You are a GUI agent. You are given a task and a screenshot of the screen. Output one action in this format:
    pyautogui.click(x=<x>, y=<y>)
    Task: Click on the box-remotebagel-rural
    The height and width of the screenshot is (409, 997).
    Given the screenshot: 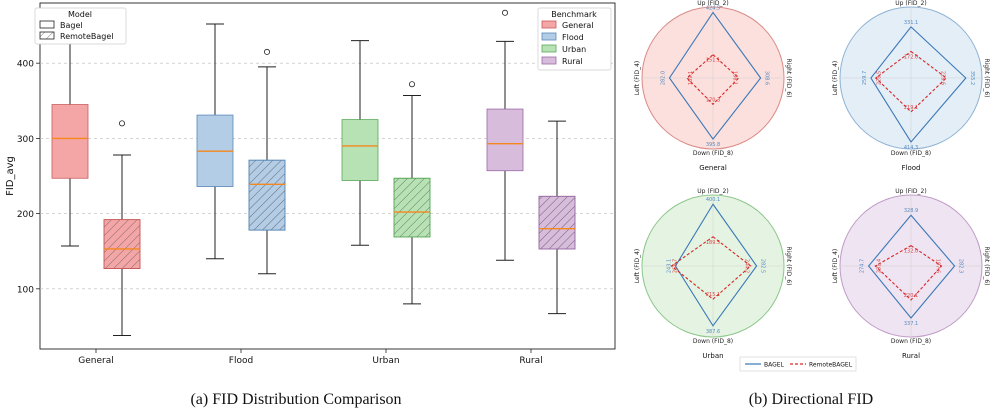 What is the action you would take?
    pyautogui.click(x=557, y=217)
    